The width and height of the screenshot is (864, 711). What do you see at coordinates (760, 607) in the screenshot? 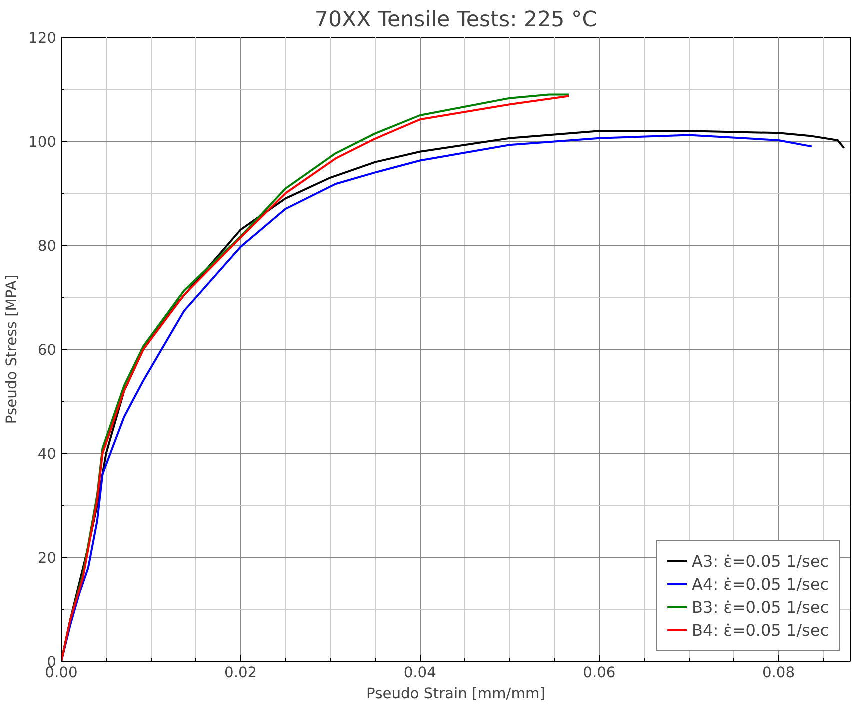
I see `legend-label: B3: ε̇=0.05 1/sec` at bounding box center [760, 607].